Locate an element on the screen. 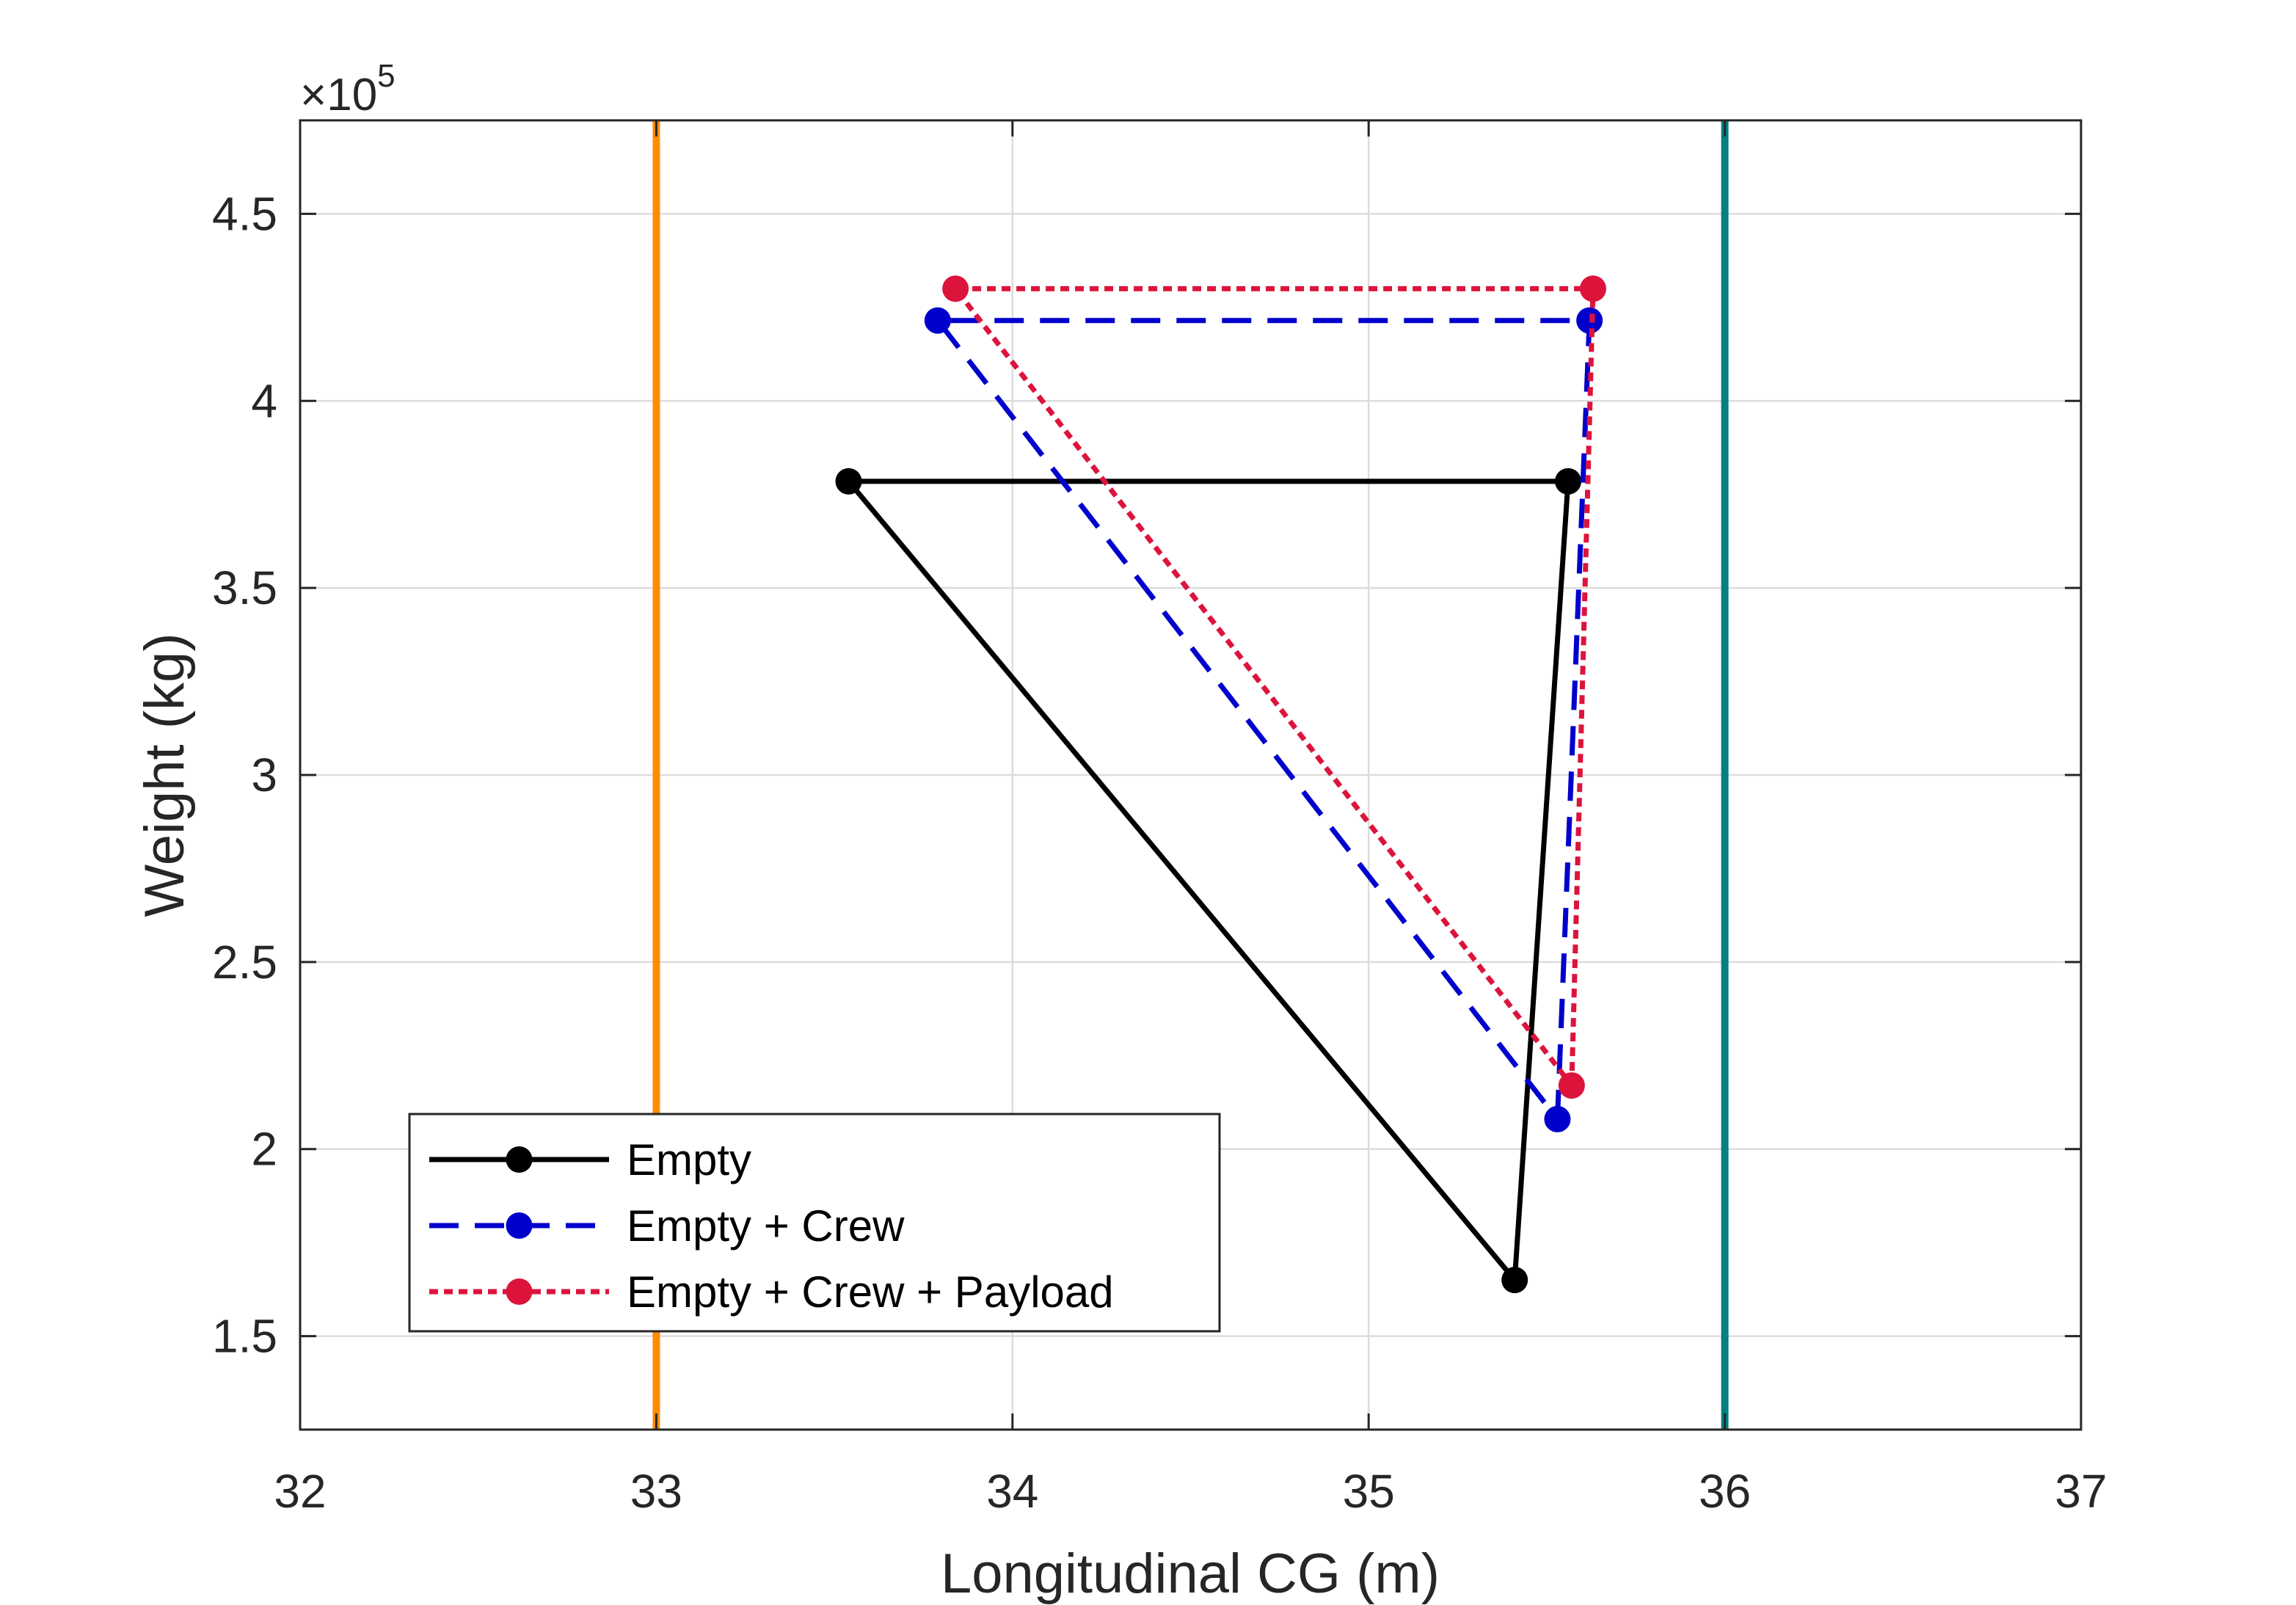 The image size is (2296, 1605). legend-marker-empty-crew-payload is located at coordinates (519, 1291).